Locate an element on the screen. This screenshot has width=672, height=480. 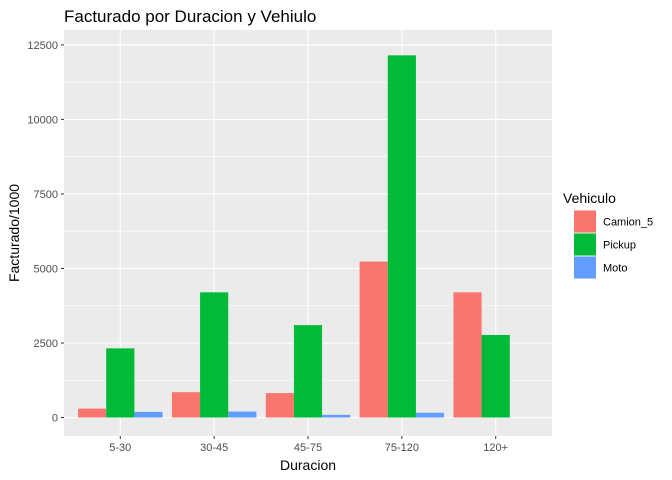
legend-label: Camion_5 is located at coordinates (628, 223).